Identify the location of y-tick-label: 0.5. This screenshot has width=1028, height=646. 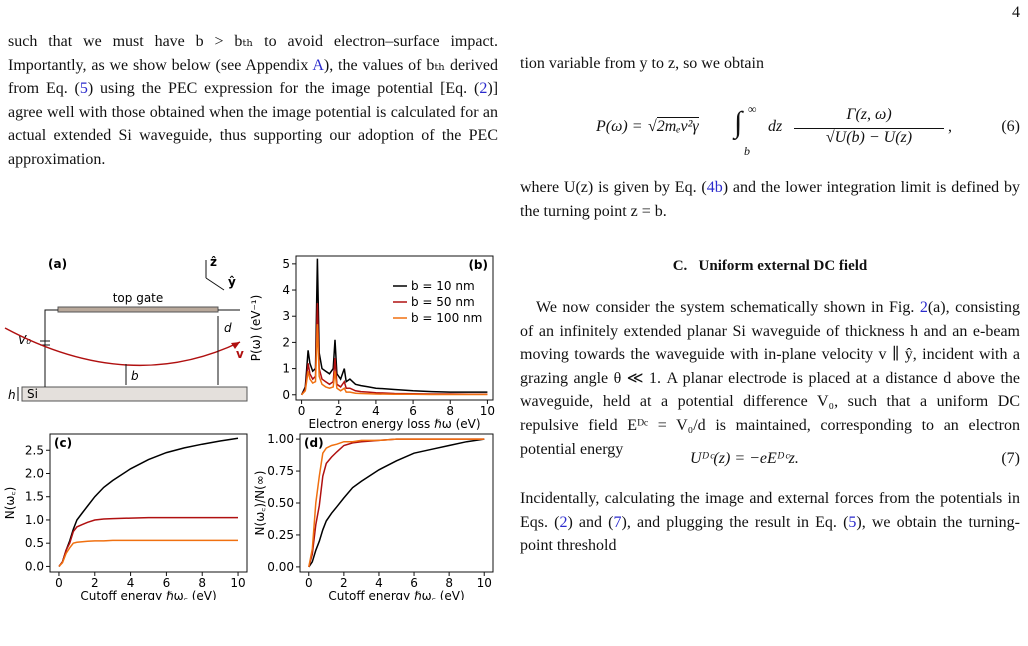
(34, 543).